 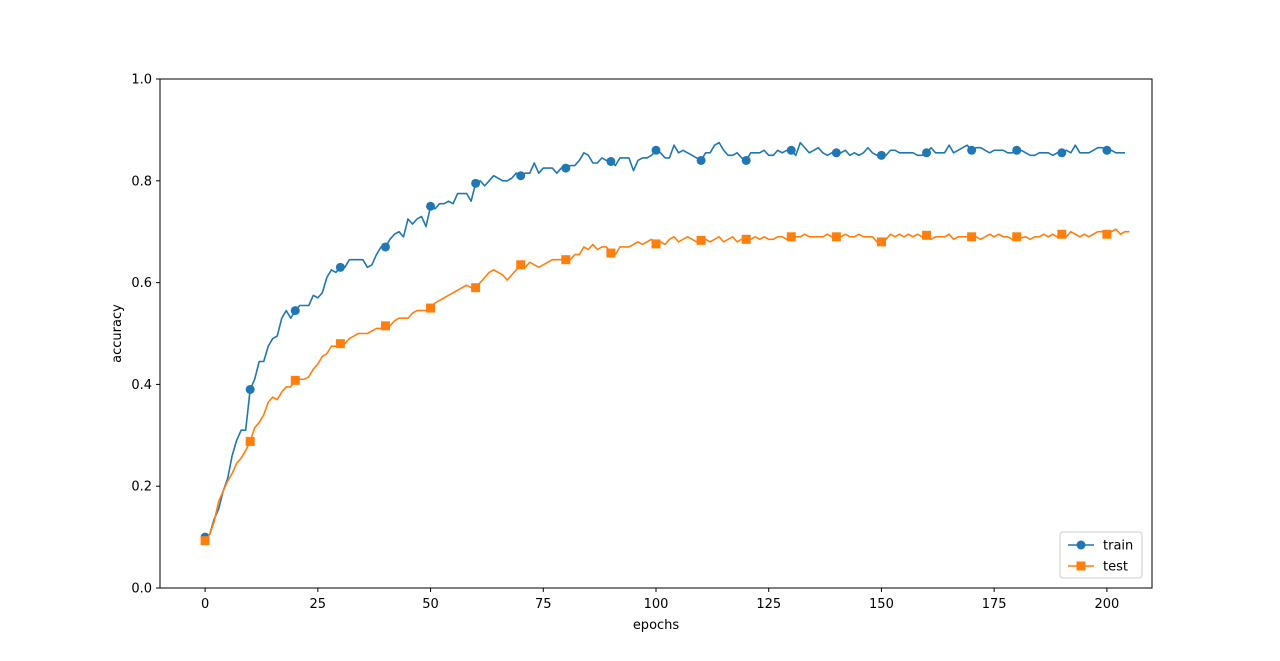 What do you see at coordinates (1101, 555) in the screenshot?
I see `legend: train test` at bounding box center [1101, 555].